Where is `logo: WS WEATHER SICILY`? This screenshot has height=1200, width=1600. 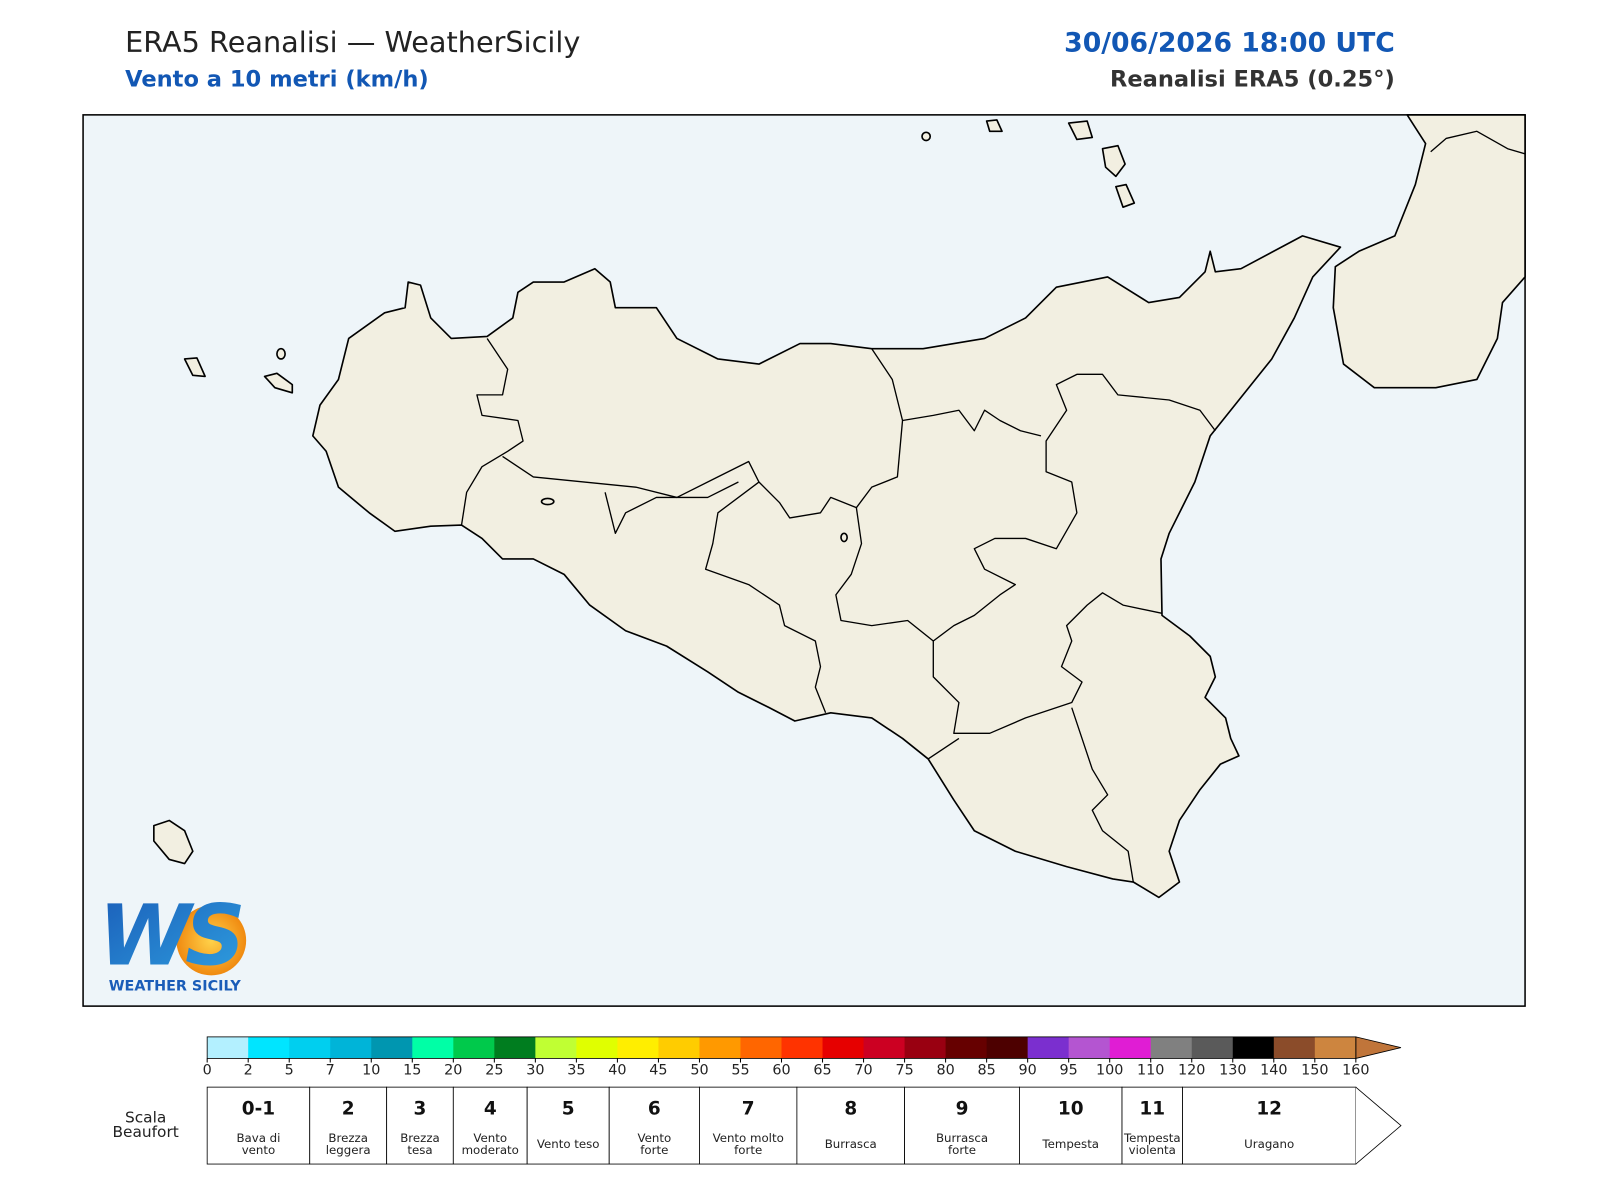
logo: WS WEATHER SICILY is located at coordinates (172, 940).